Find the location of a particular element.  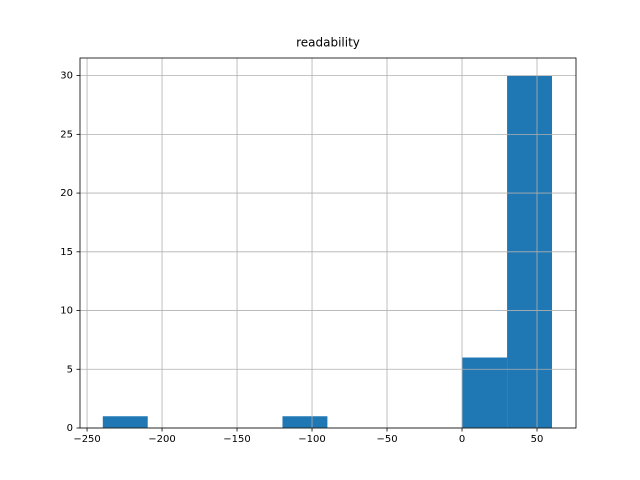

y-tick-label: 5 is located at coordinates (70, 369).